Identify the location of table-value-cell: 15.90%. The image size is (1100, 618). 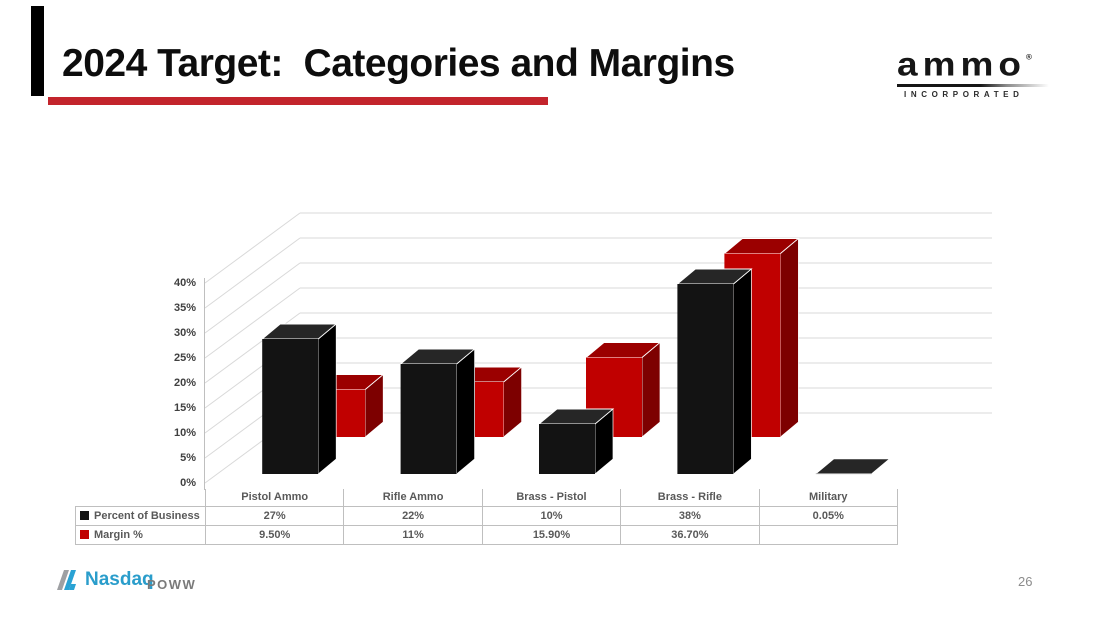
(551, 534).